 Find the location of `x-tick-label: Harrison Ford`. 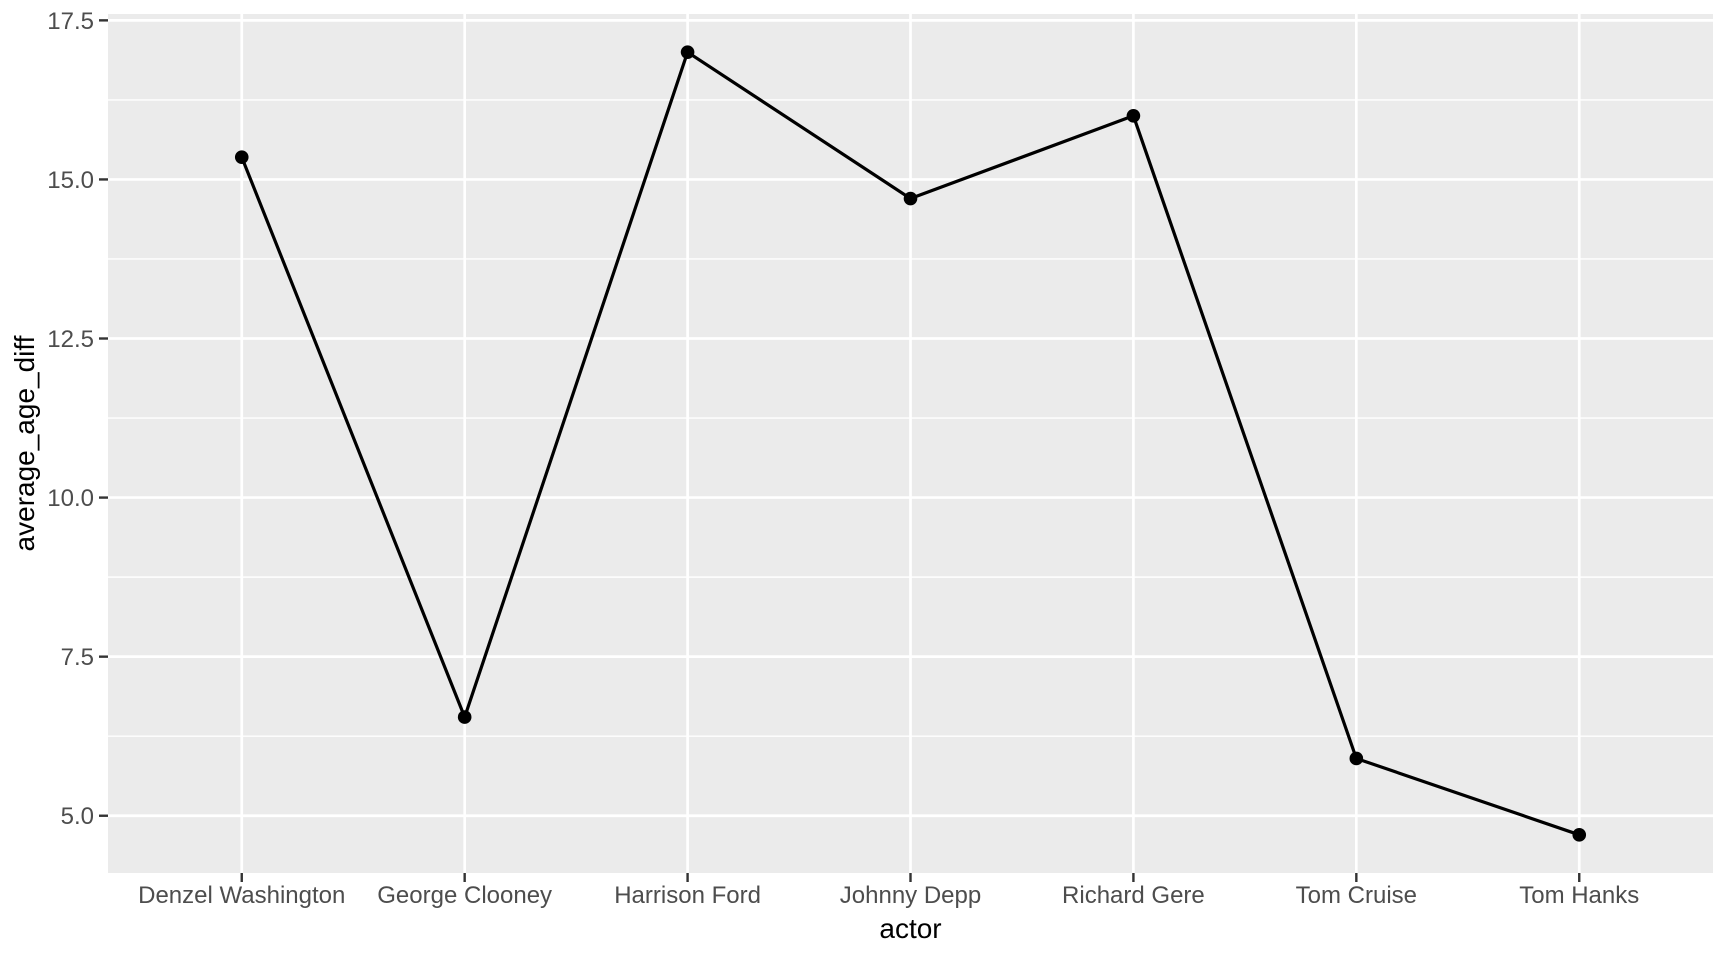

x-tick-label: Harrison Ford is located at coordinates (687, 895).